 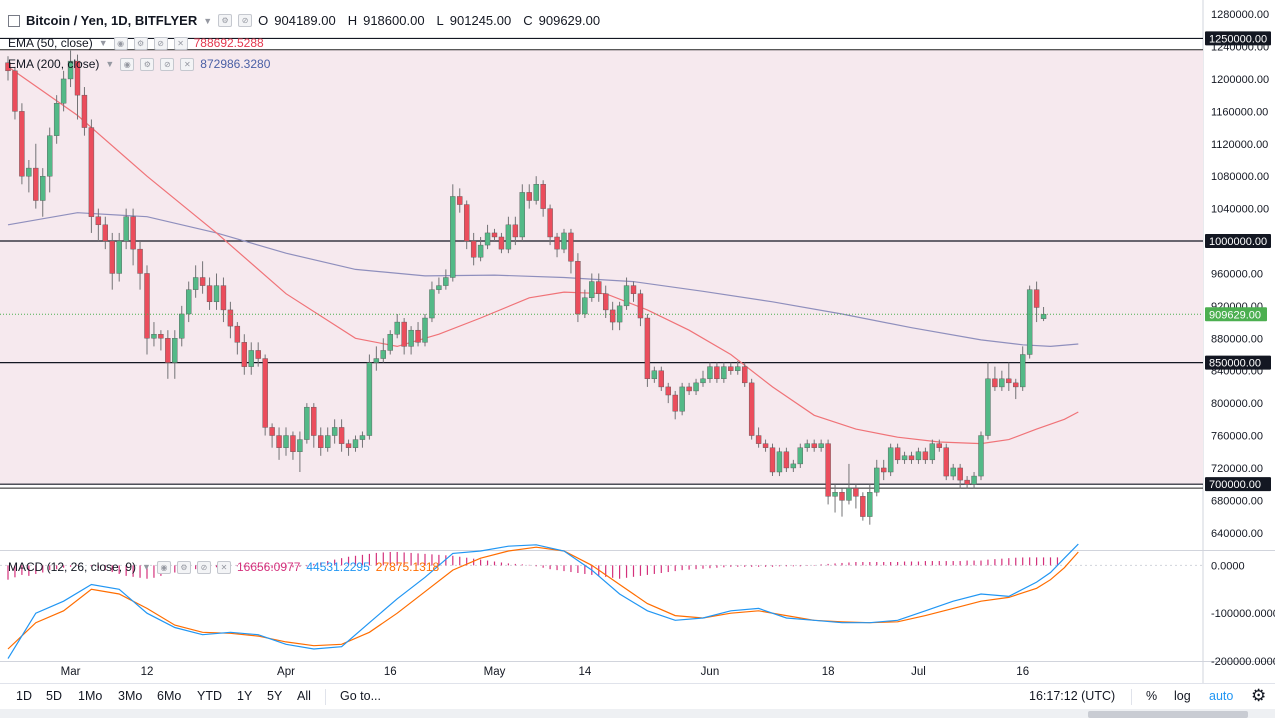 What do you see at coordinates (54, 696) in the screenshot?
I see `range-5d-button: 5D` at bounding box center [54, 696].